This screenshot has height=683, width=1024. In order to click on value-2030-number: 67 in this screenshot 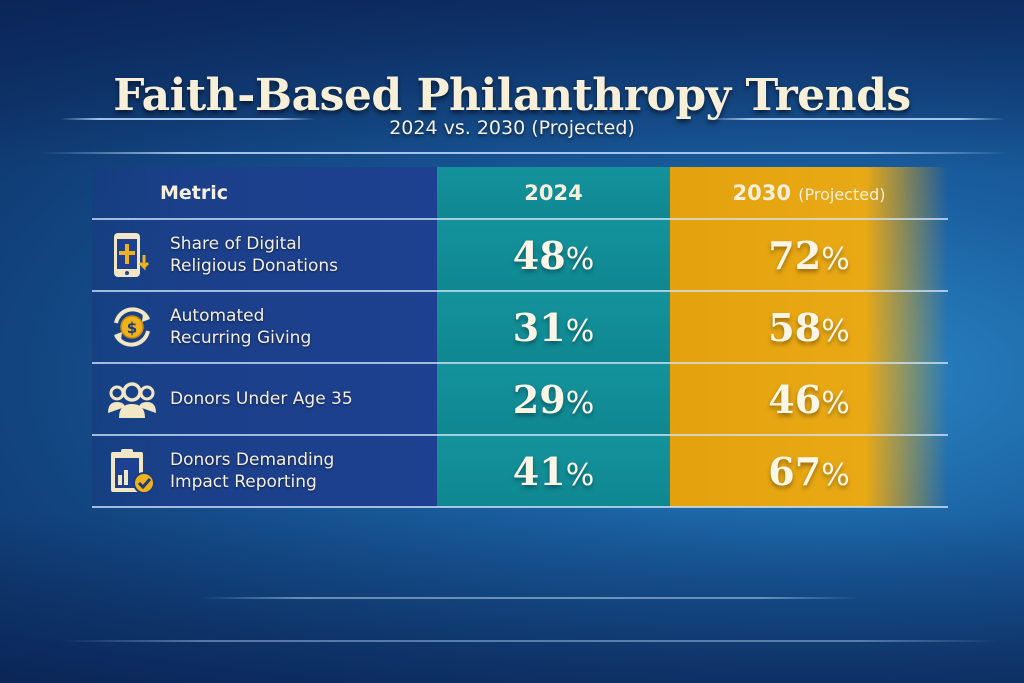, I will do `click(795, 471)`.